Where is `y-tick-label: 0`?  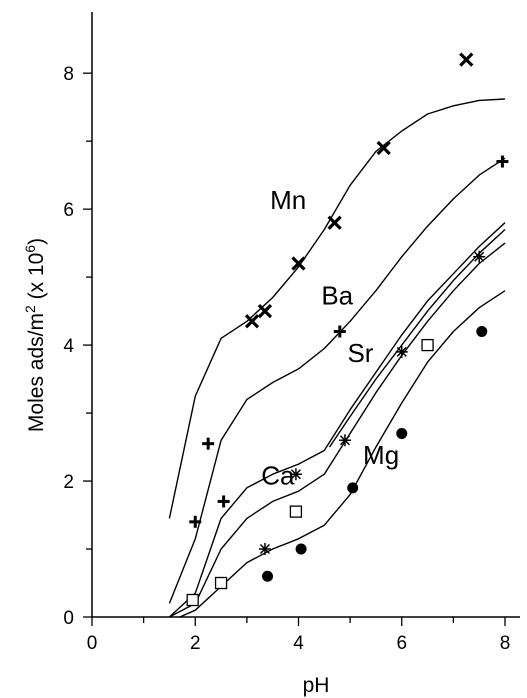 y-tick-label: 0 is located at coordinates (68, 618).